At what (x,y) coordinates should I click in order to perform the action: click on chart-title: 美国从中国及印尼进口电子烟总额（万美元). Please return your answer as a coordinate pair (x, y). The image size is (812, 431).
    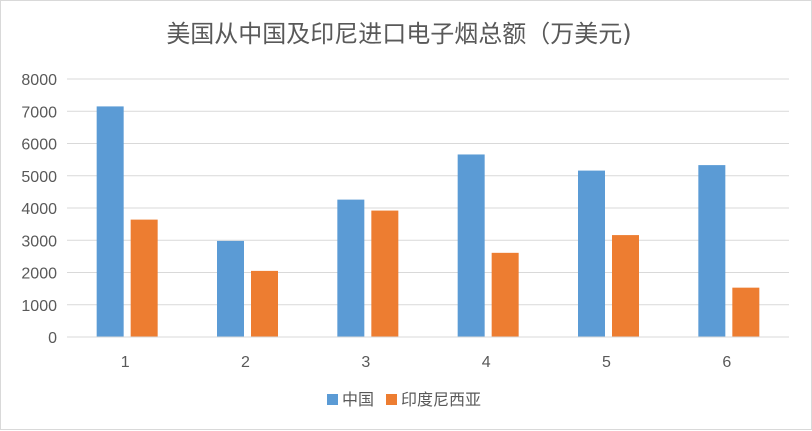
    Looking at the image, I should click on (398, 34).